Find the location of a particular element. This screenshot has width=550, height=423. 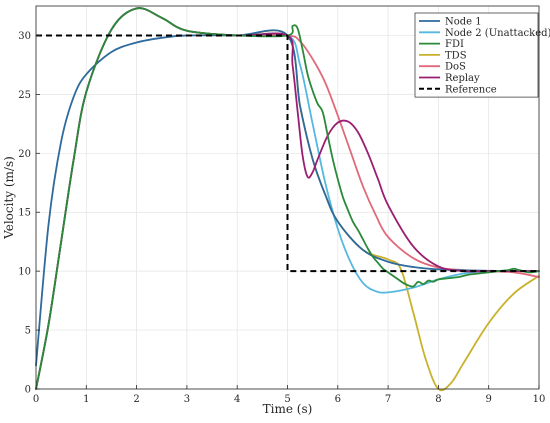

legend-label-tds: TDS is located at coordinates (456, 55).